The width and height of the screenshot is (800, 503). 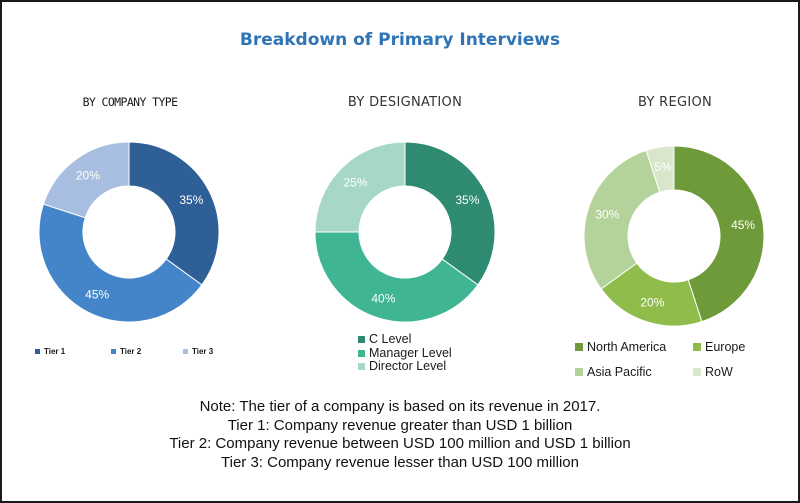 I want to click on slice-label-director-level: 25%, so click(x=355, y=183).